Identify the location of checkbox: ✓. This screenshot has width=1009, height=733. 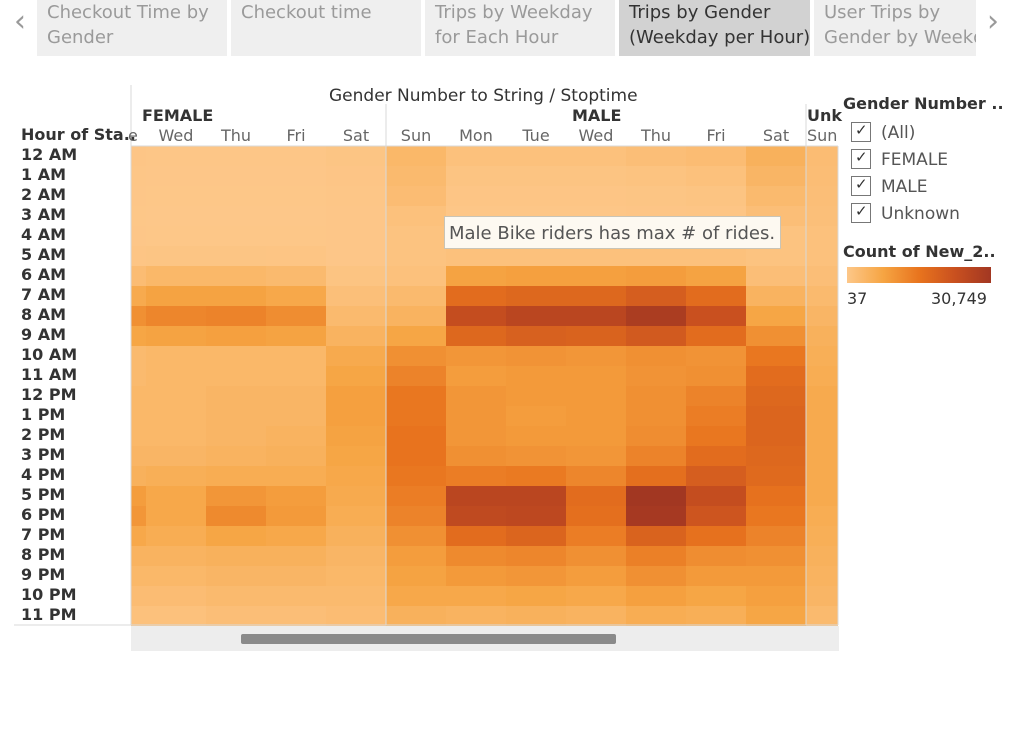
(861, 158).